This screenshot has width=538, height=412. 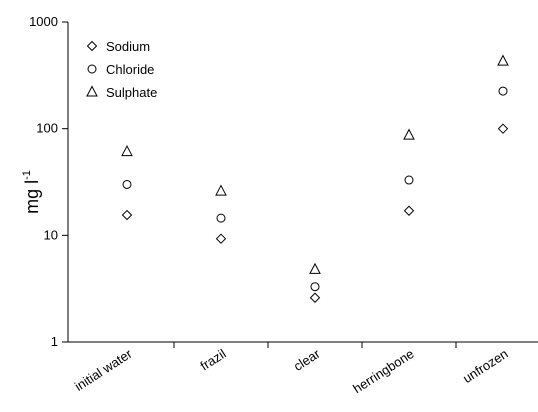 What do you see at coordinates (49, 181) in the screenshot?
I see `y-axis: 1 10 100 1000` at bounding box center [49, 181].